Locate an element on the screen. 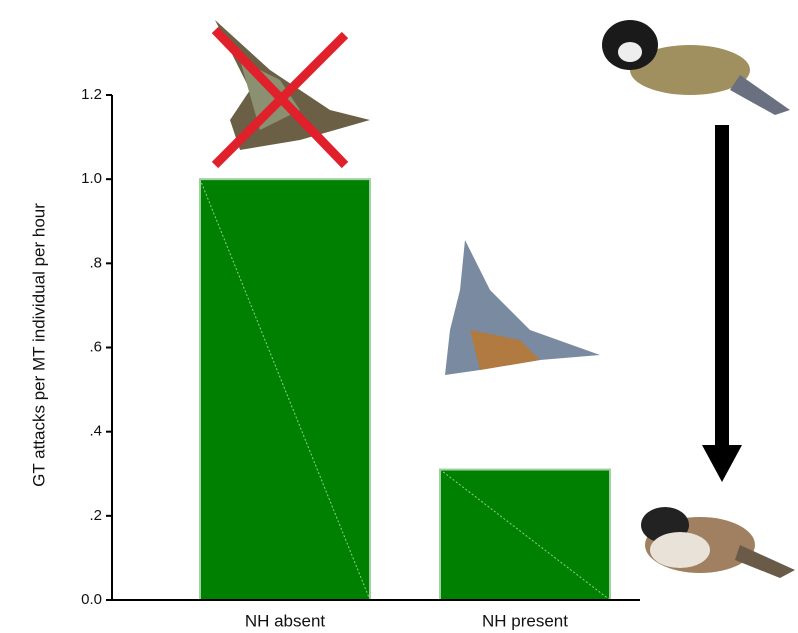 The width and height of the screenshot is (798, 633). bird-nuthatch is located at coordinates (522, 307).